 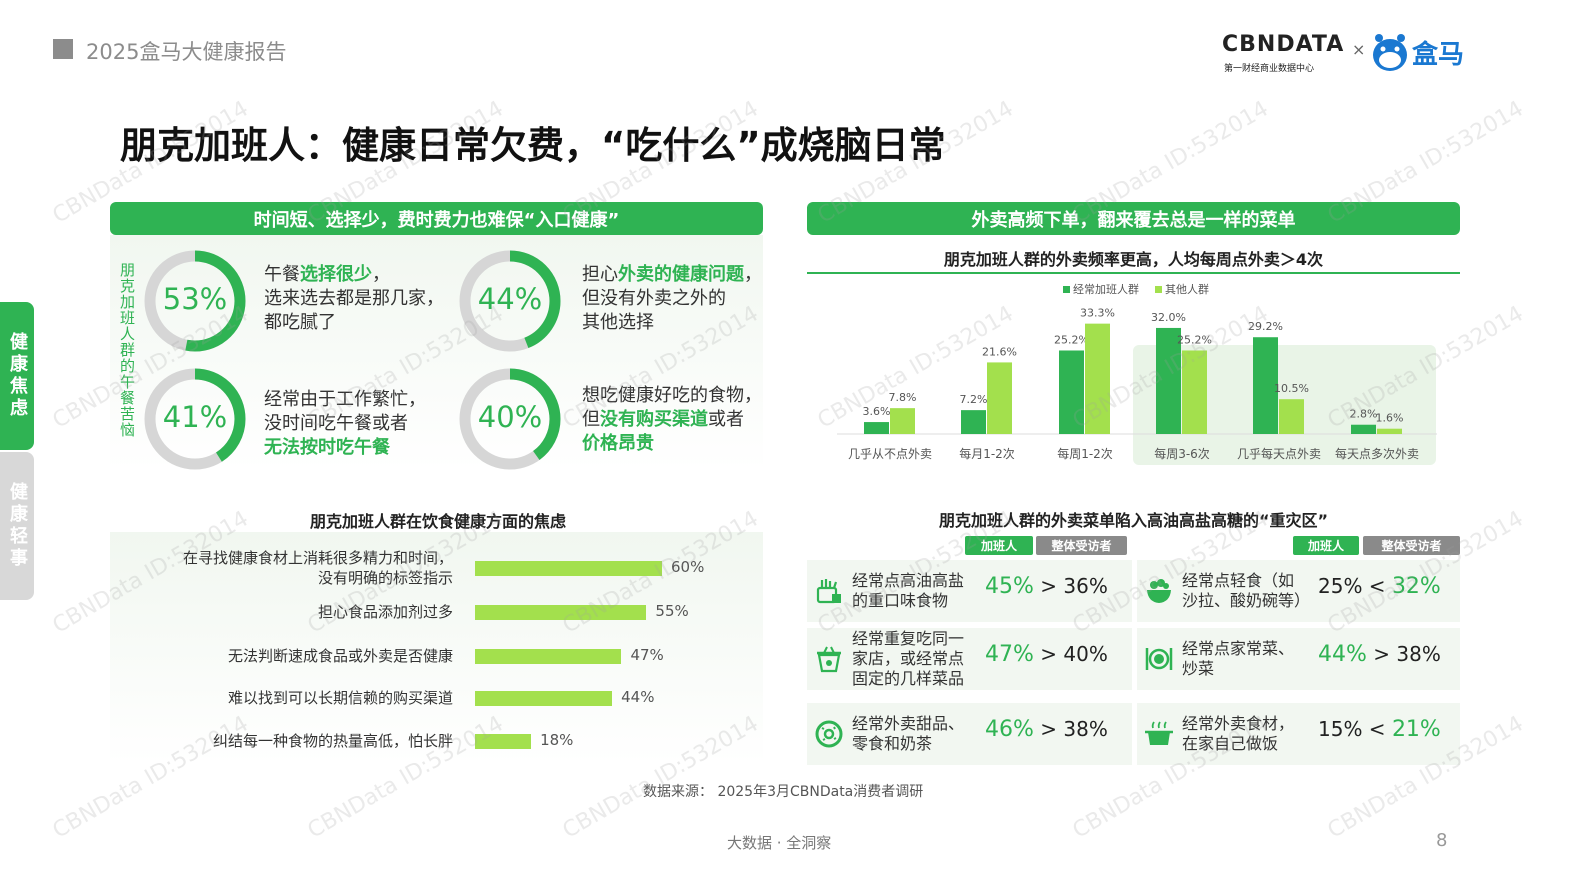 I want to click on bar-value-label: 3.6%, so click(x=877, y=411).